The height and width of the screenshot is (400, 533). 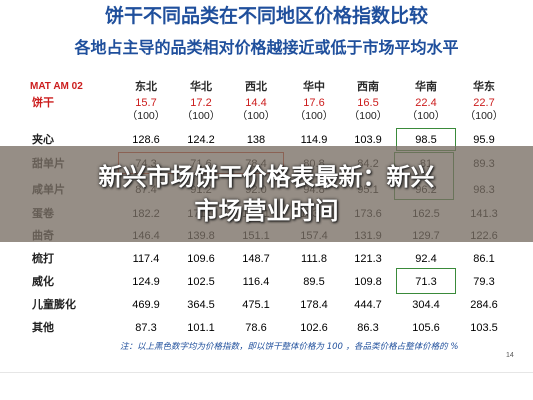 I want to click on index-value: 86.3, so click(x=368, y=328).